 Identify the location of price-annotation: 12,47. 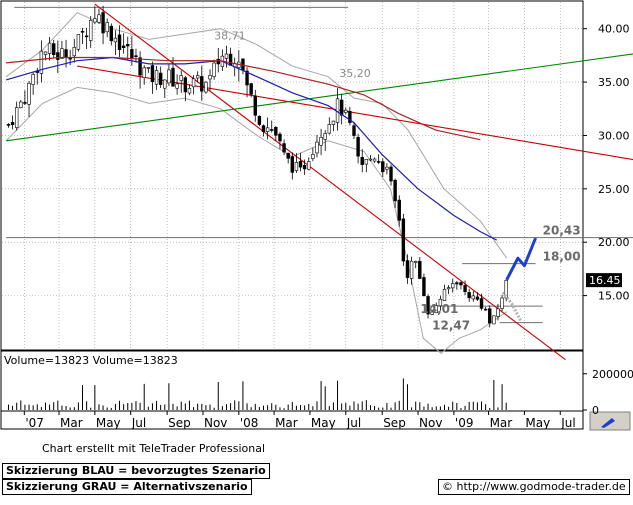
(451, 326).